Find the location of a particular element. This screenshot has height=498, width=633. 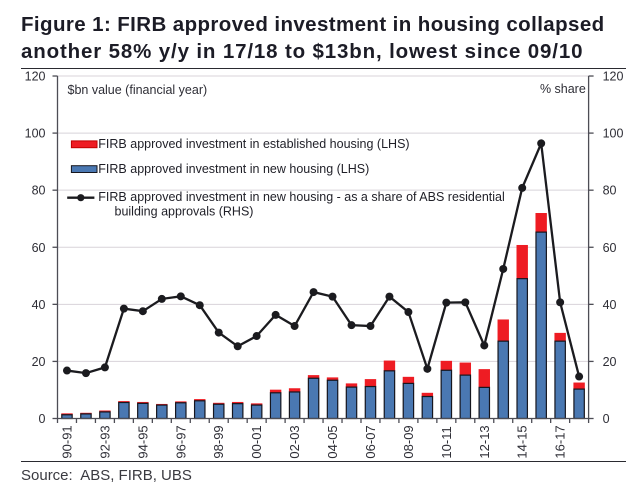

svg-text: 98-99 is located at coordinates (218, 441).